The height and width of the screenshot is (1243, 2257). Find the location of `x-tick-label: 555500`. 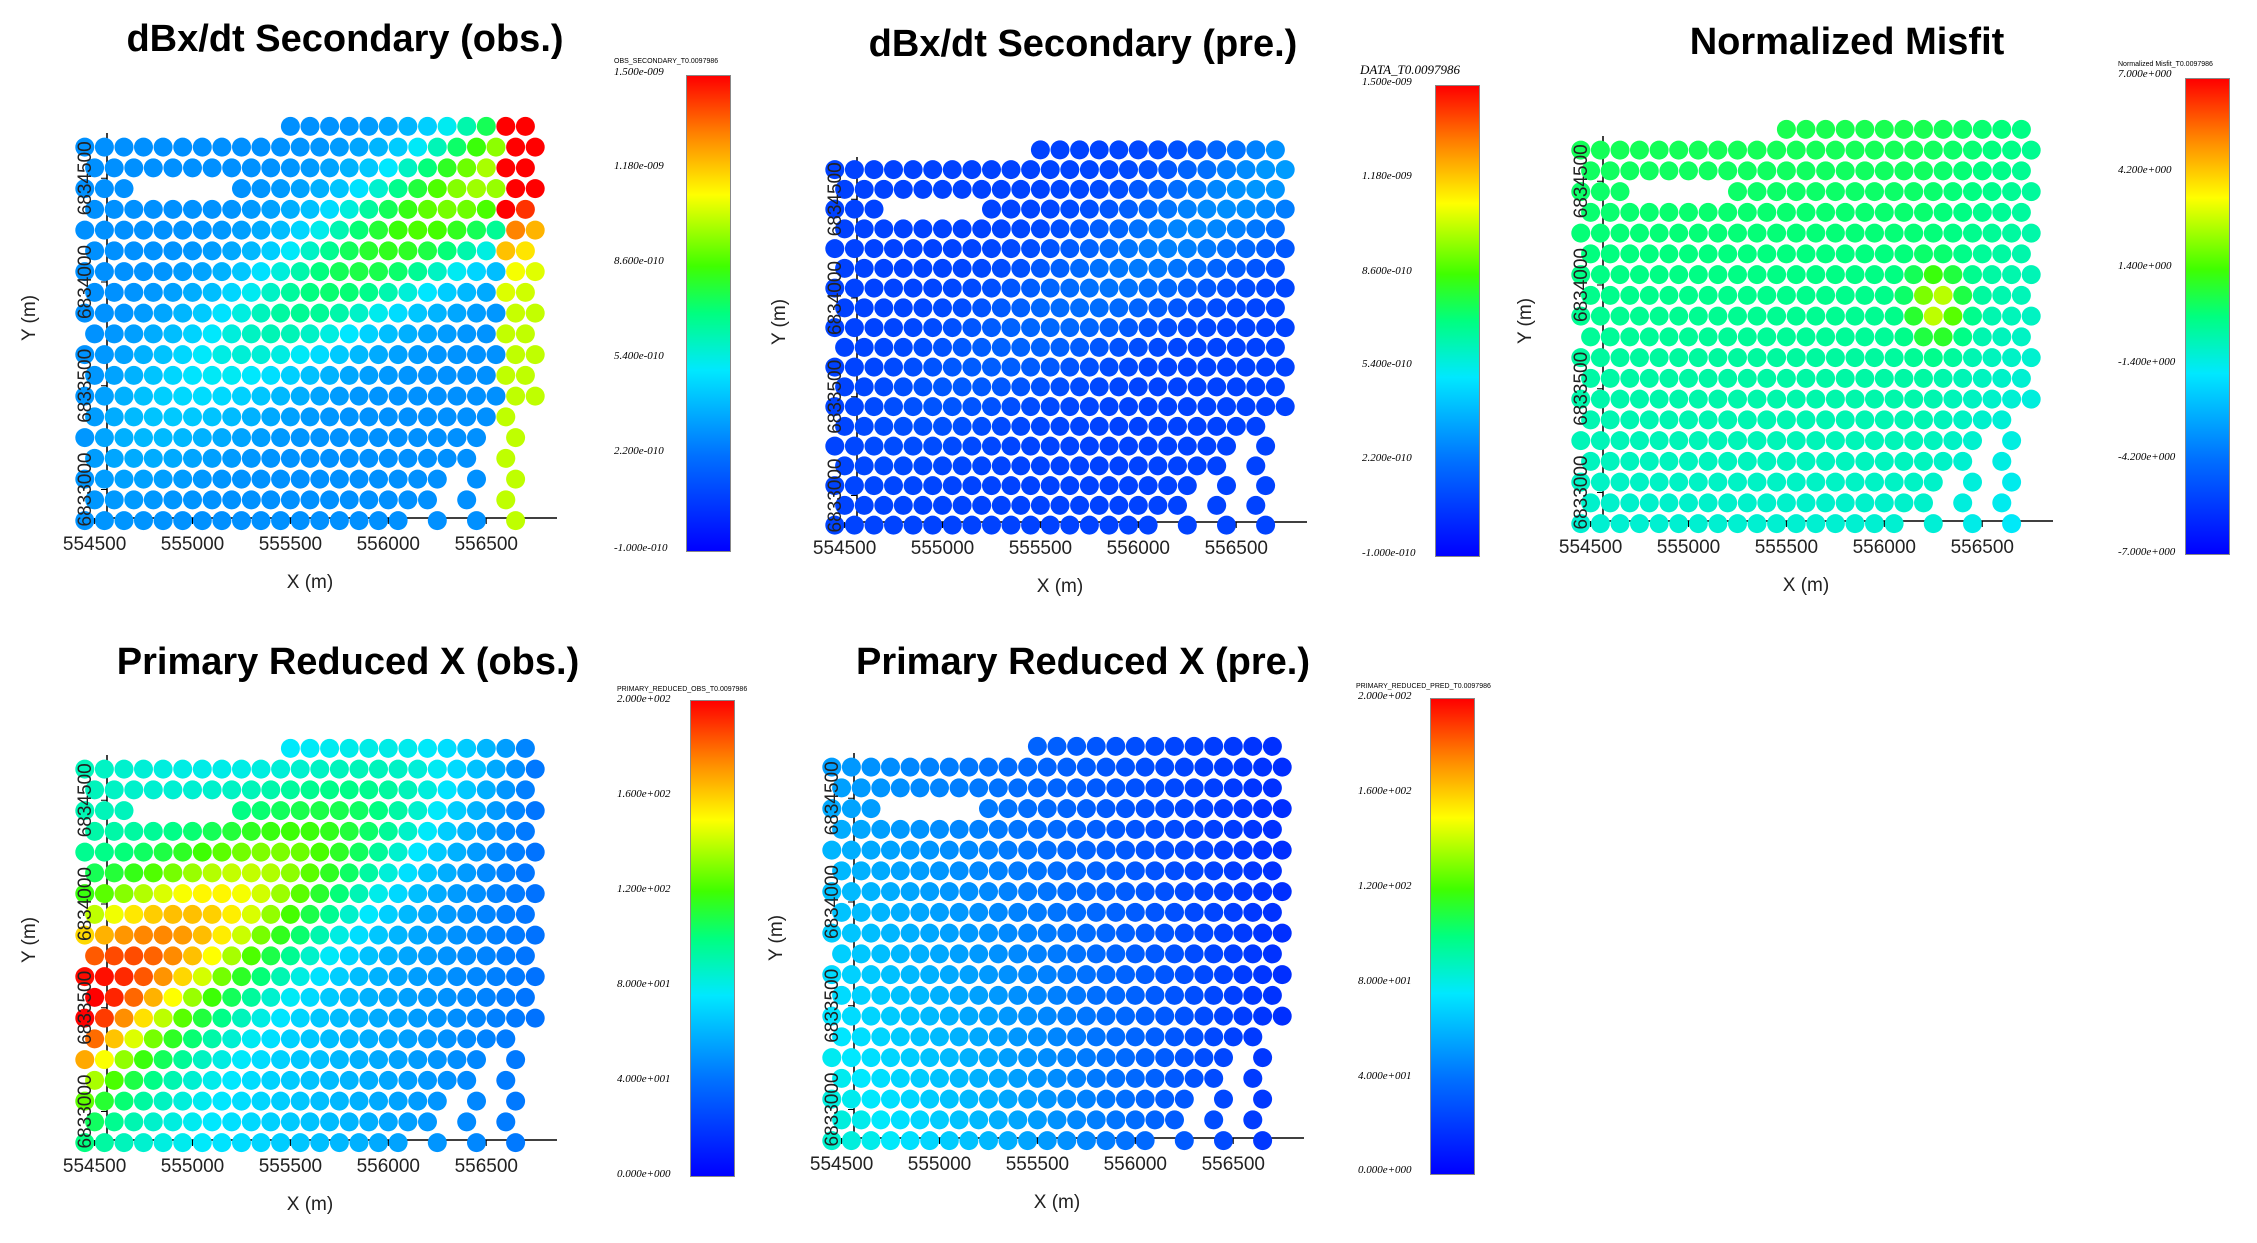

x-tick-label: 555500 is located at coordinates (1037, 1164).